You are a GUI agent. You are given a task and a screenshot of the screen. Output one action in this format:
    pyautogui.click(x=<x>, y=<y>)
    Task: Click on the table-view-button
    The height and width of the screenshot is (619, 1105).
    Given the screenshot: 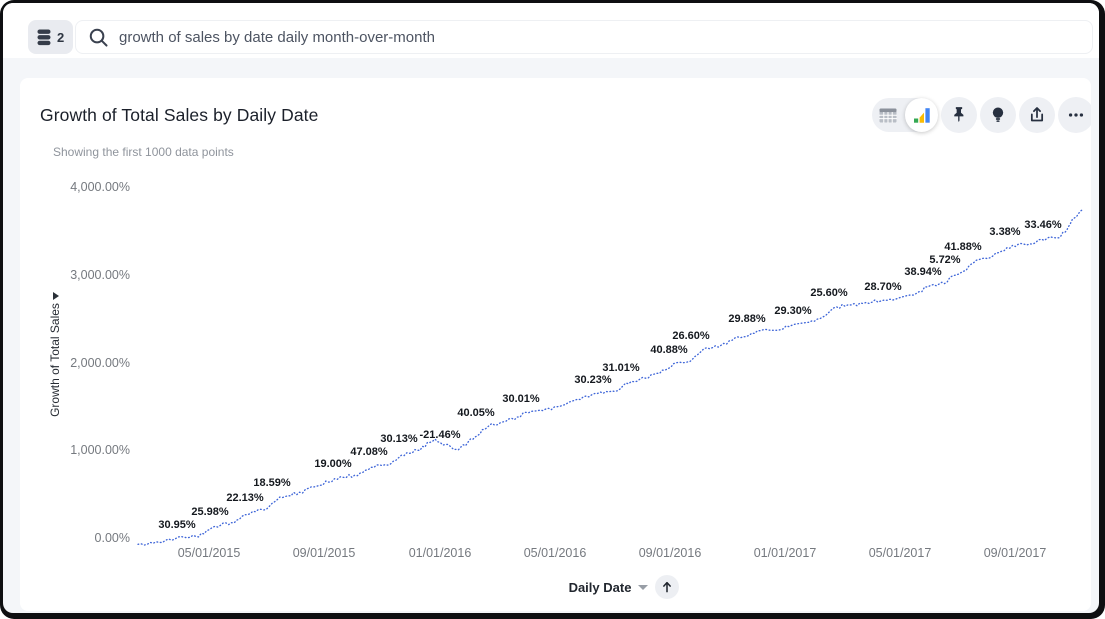 What is the action you would take?
    pyautogui.click(x=888, y=115)
    